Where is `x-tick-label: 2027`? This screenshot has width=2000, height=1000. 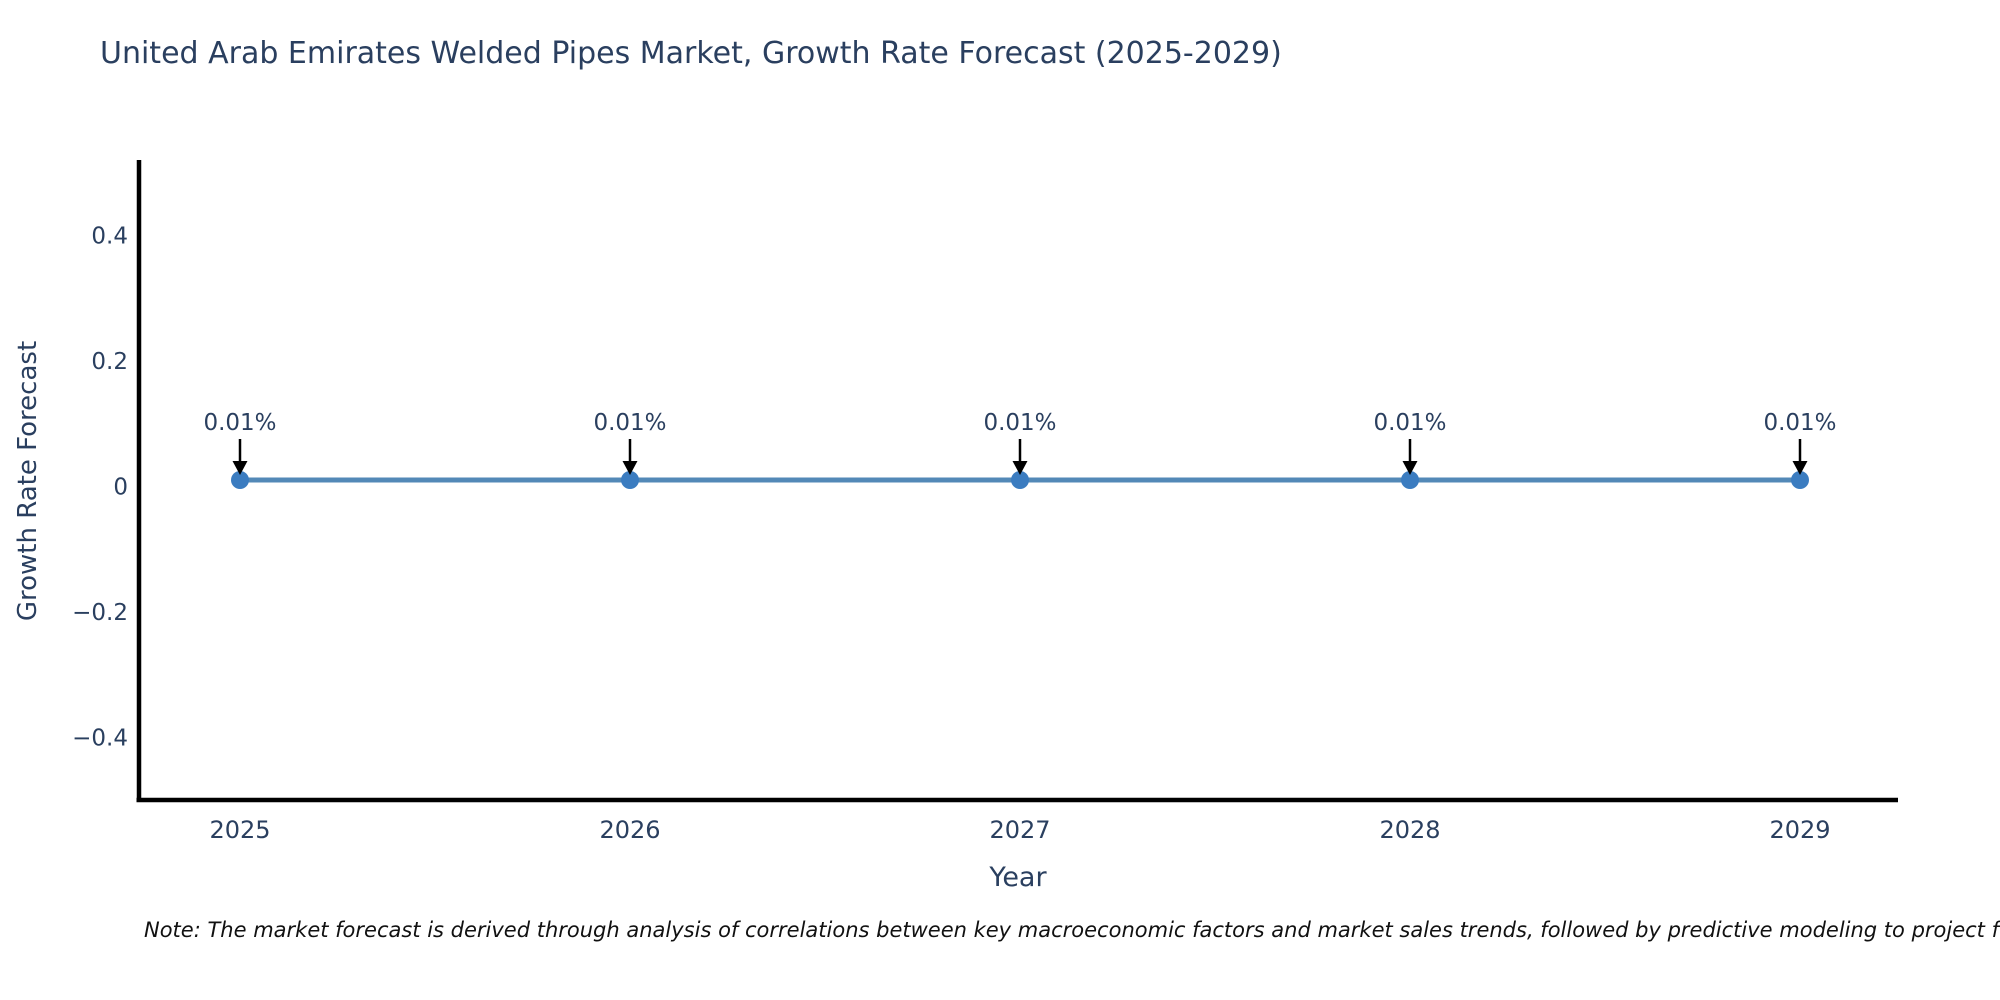 x-tick-label: 2027 is located at coordinates (1019, 830).